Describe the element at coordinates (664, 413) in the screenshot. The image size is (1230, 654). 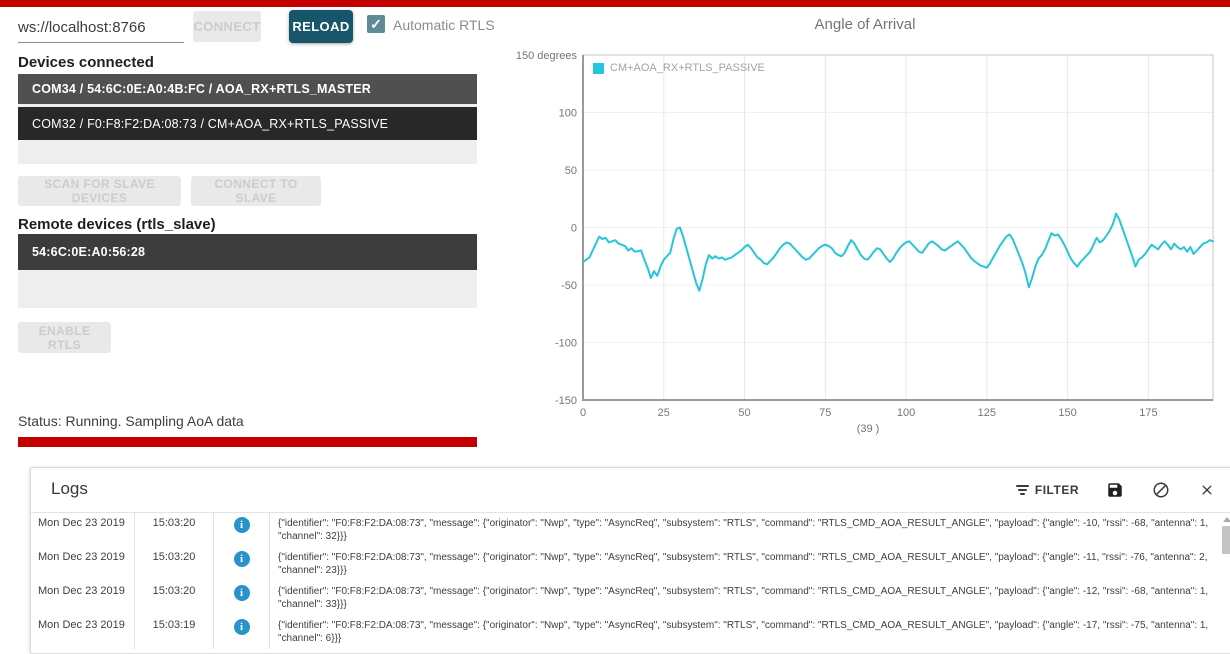
I see `svg-text: 25` at that location.